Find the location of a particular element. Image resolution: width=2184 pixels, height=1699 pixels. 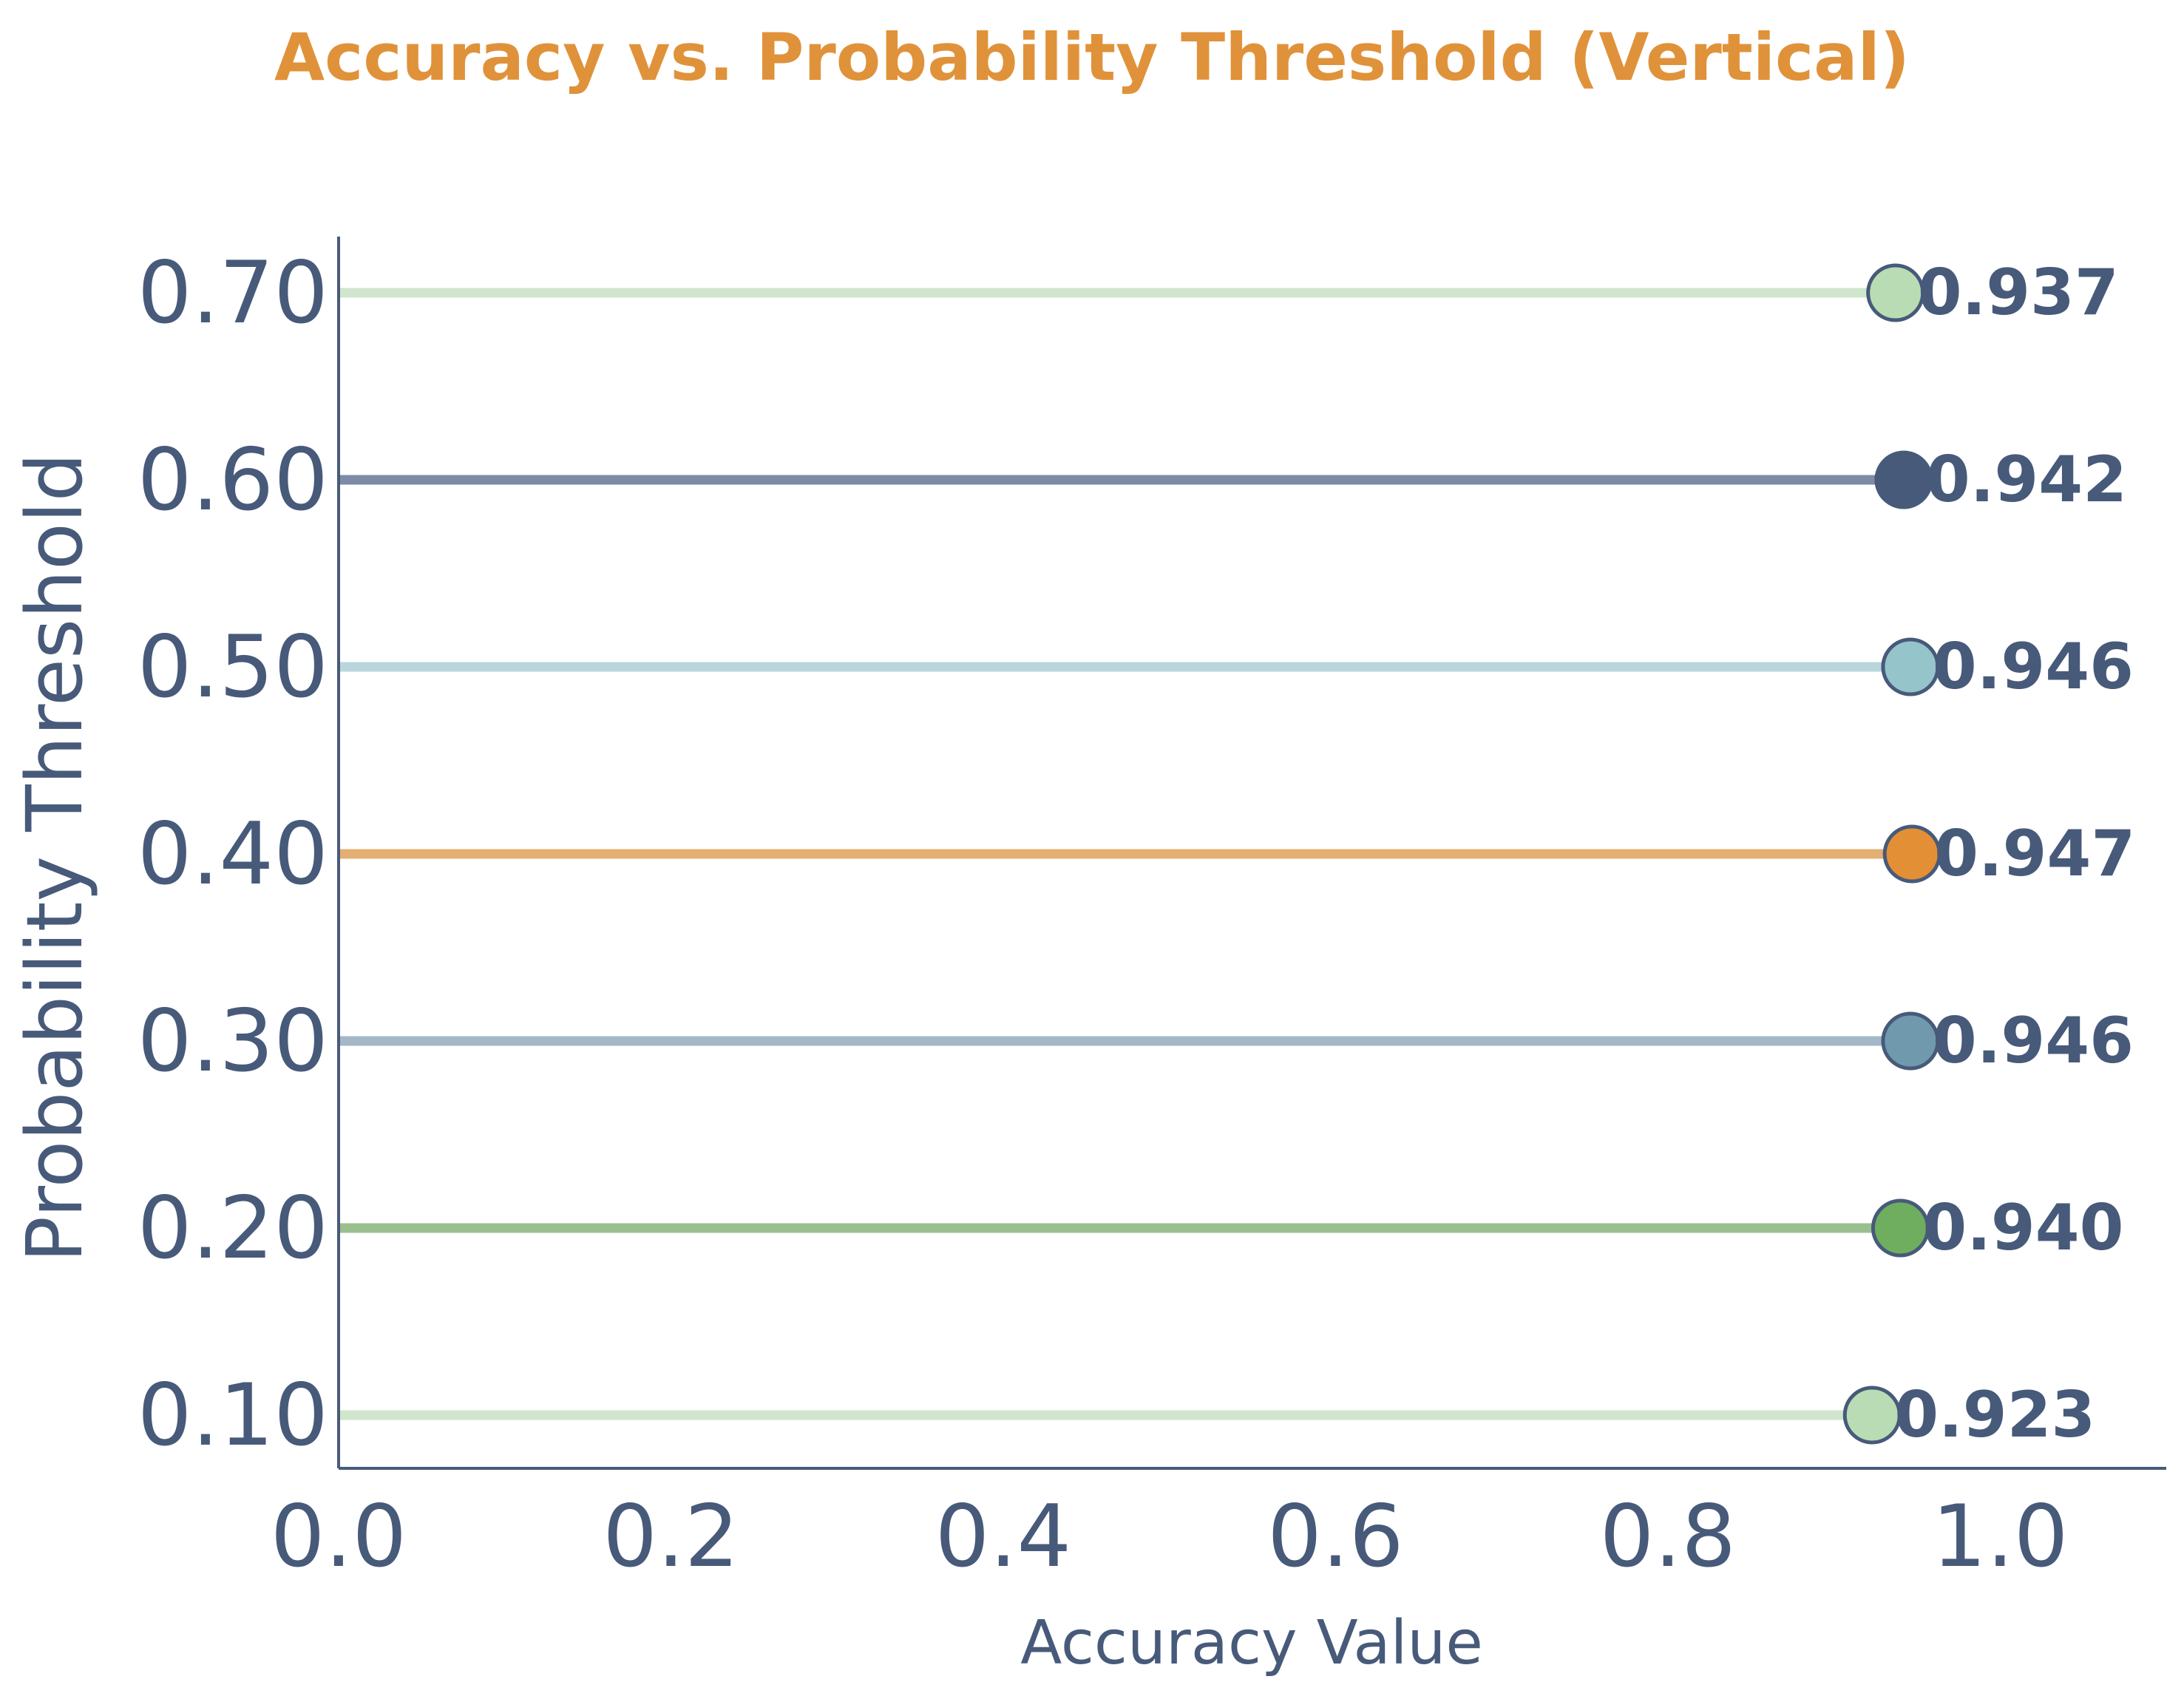

y-tick-label: 0.70 is located at coordinates (233, 293).